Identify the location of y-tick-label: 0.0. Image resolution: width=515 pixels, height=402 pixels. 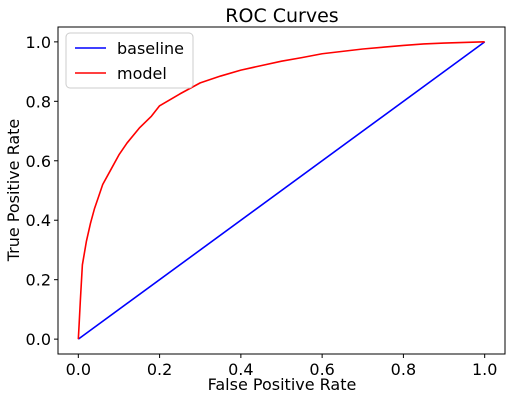
(38, 339).